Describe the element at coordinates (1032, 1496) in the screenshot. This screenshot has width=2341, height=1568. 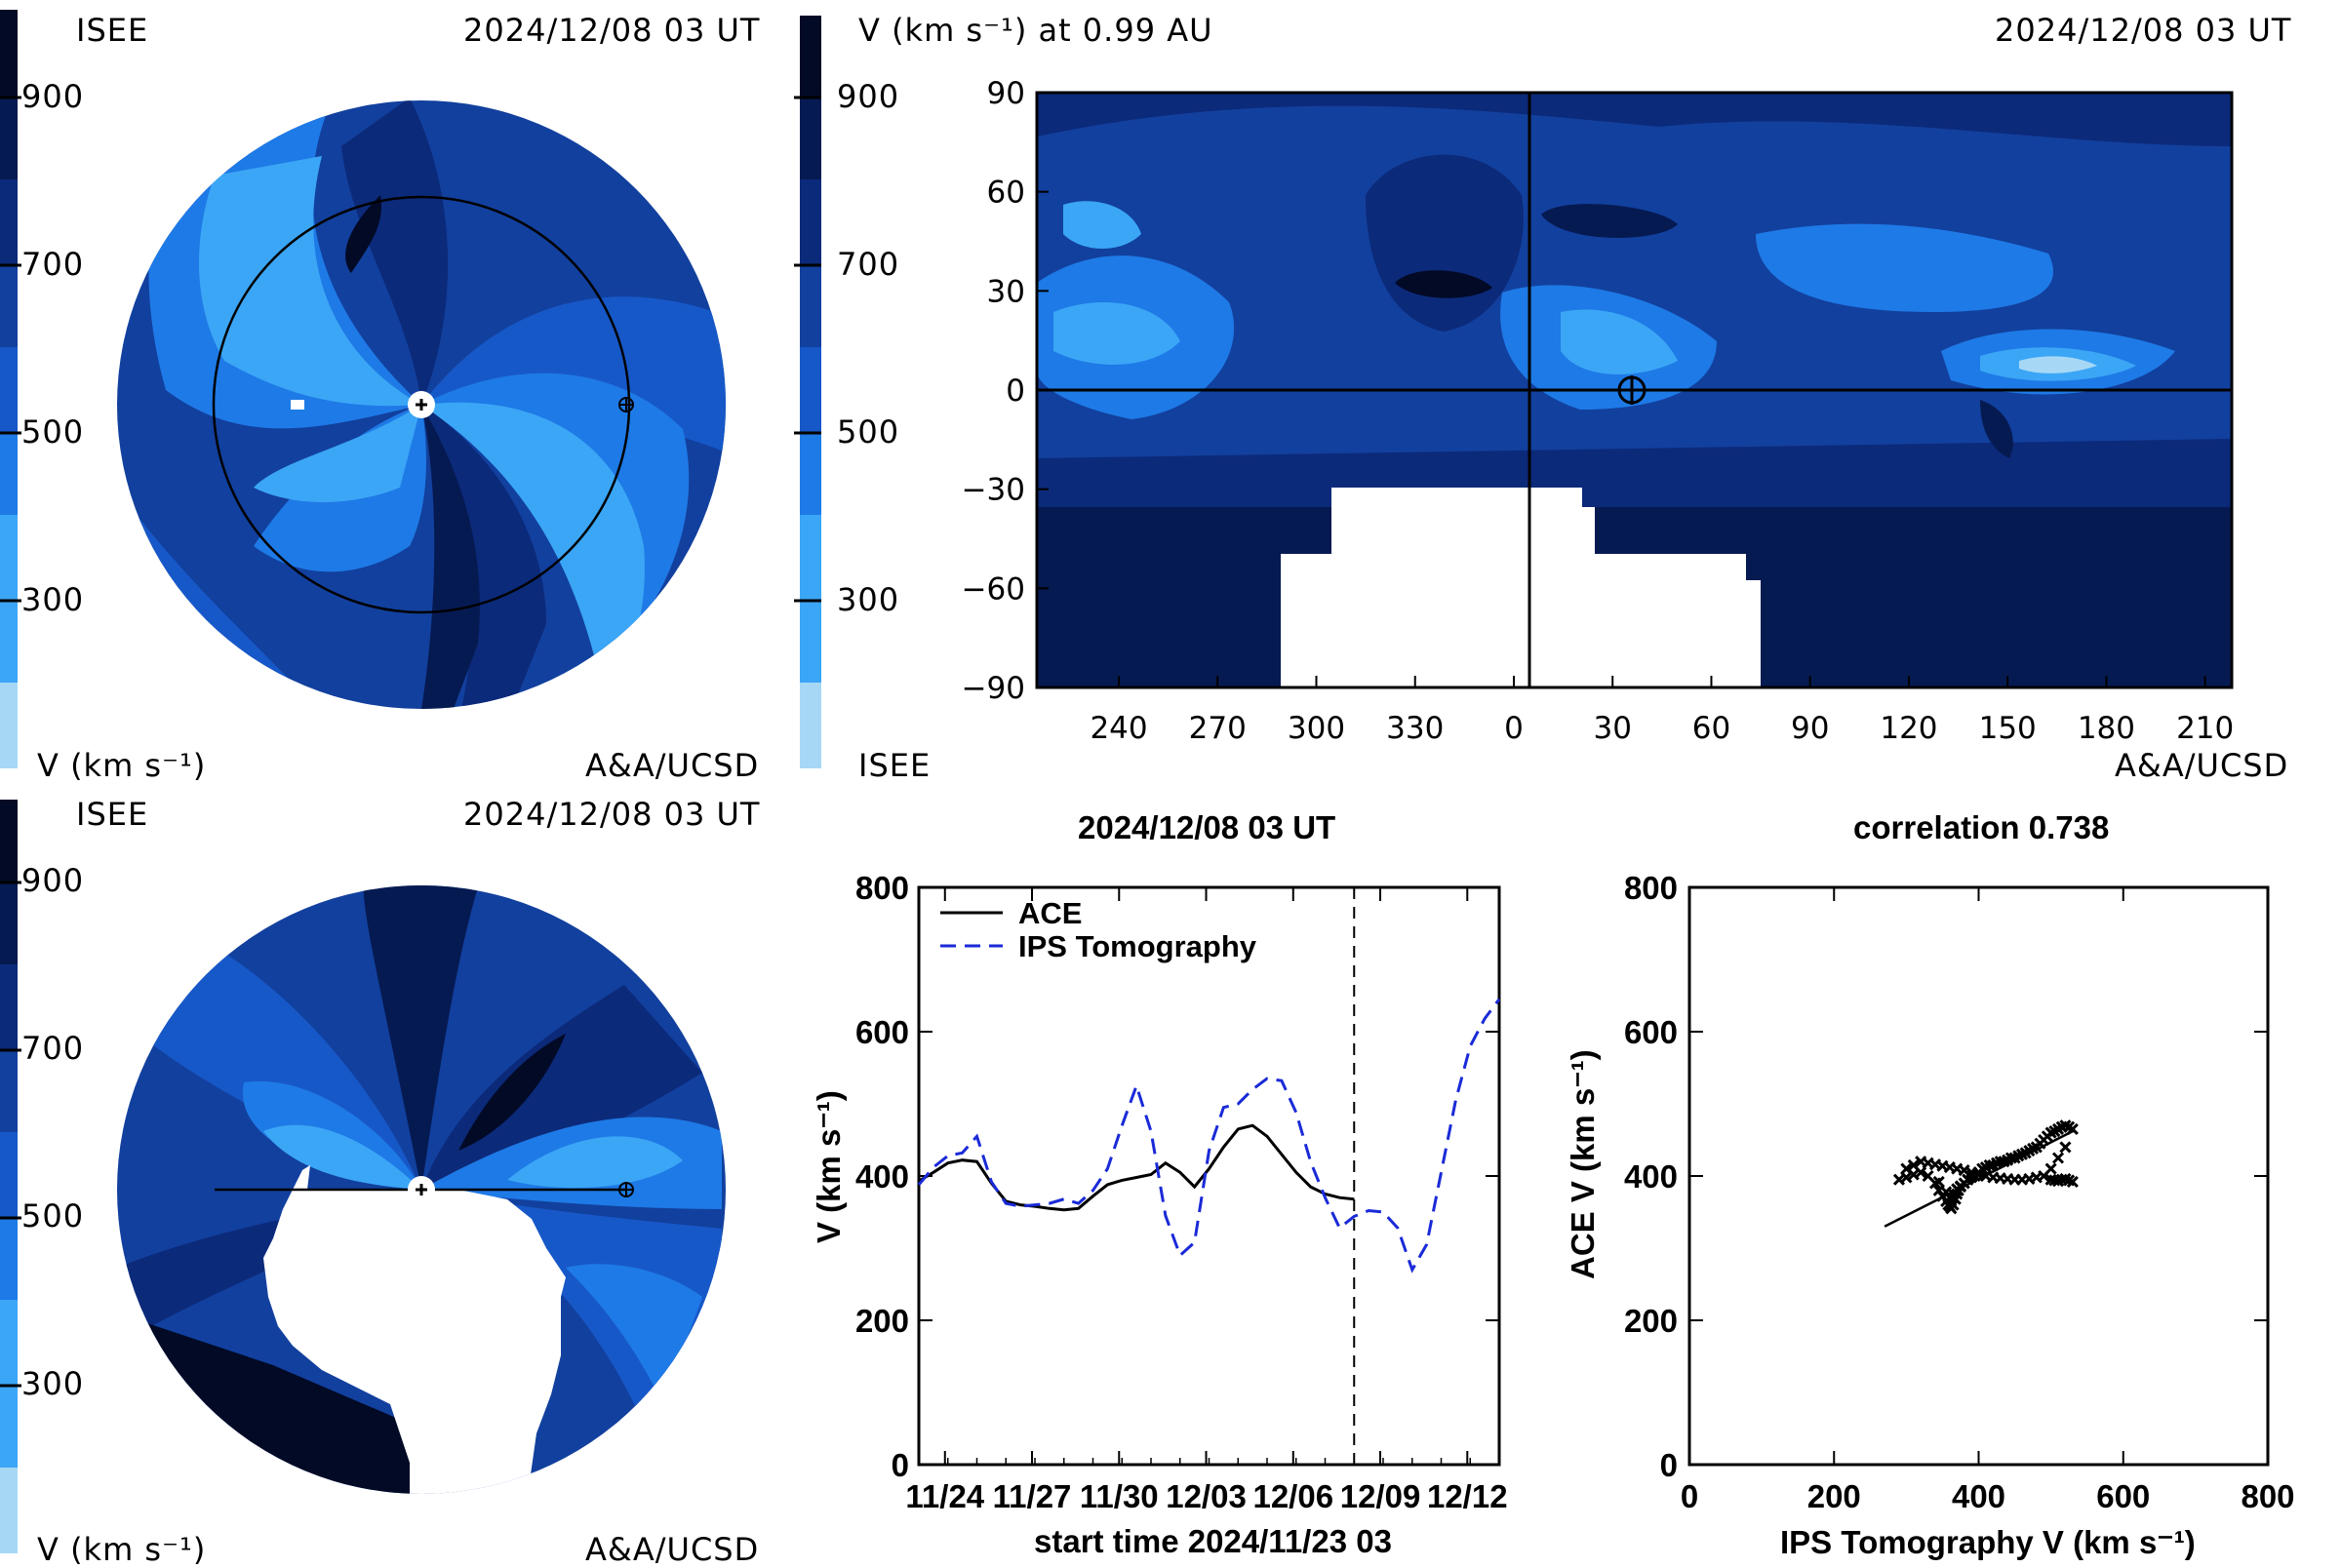
I see `x-tick-label: 11/27` at that location.